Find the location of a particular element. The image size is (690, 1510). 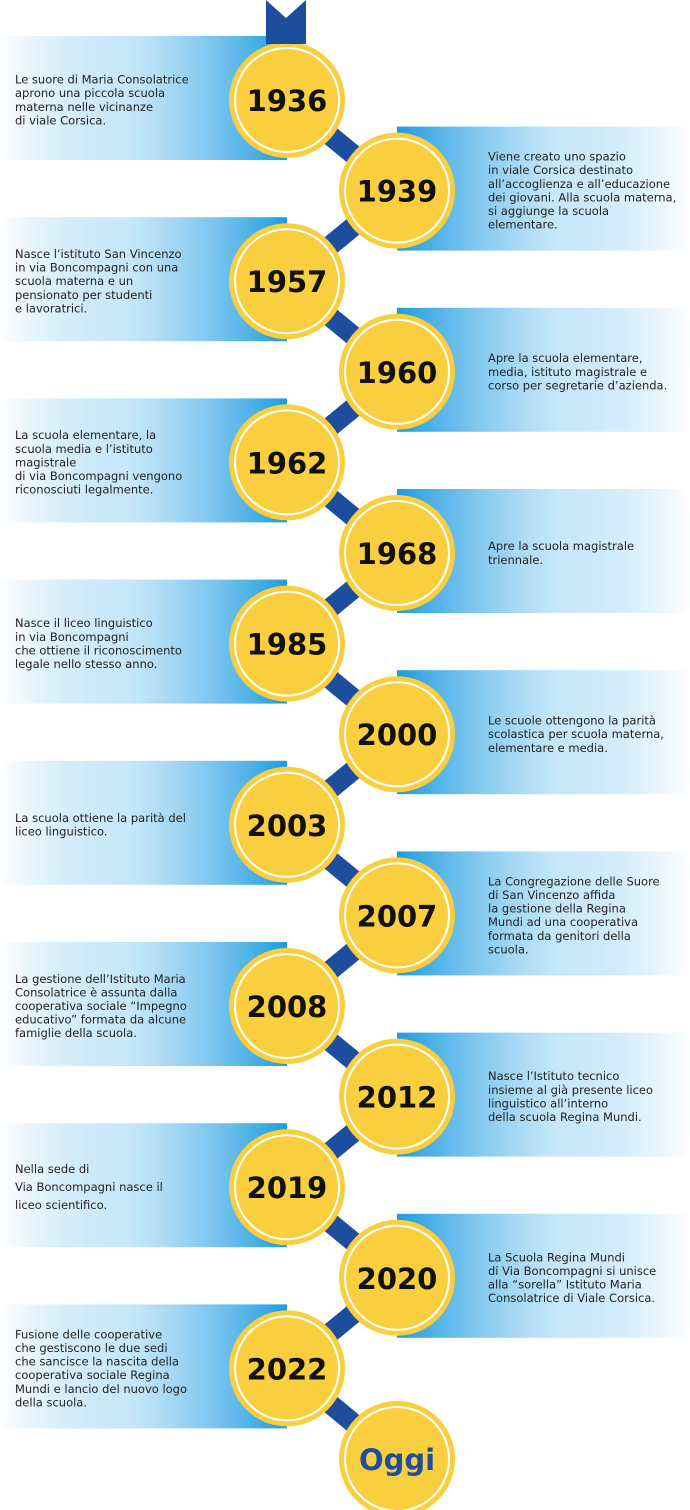

event-text: che ottiene il riconoscimento is located at coordinates (98, 650).